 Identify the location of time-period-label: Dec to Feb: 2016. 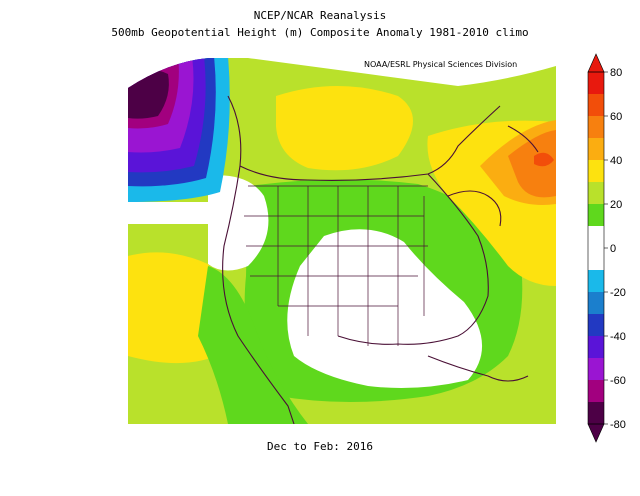
(320, 446).